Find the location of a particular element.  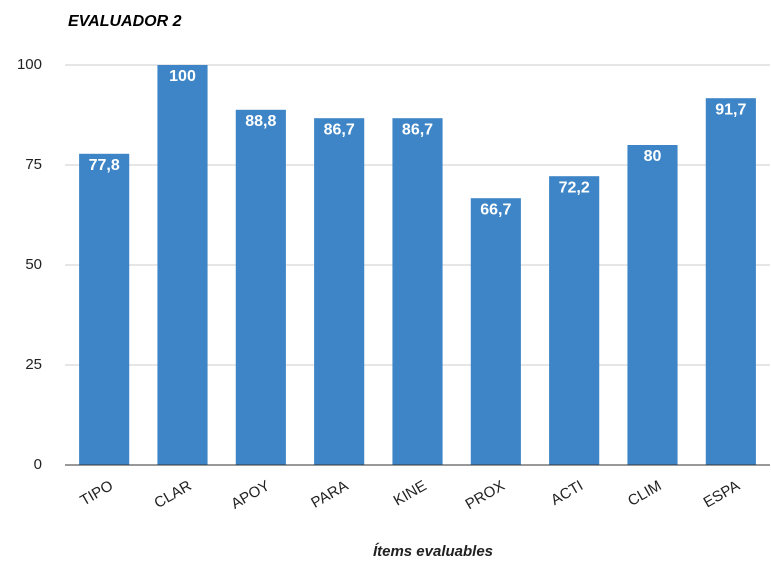

x-tick-label: ACTI is located at coordinates (567, 493).